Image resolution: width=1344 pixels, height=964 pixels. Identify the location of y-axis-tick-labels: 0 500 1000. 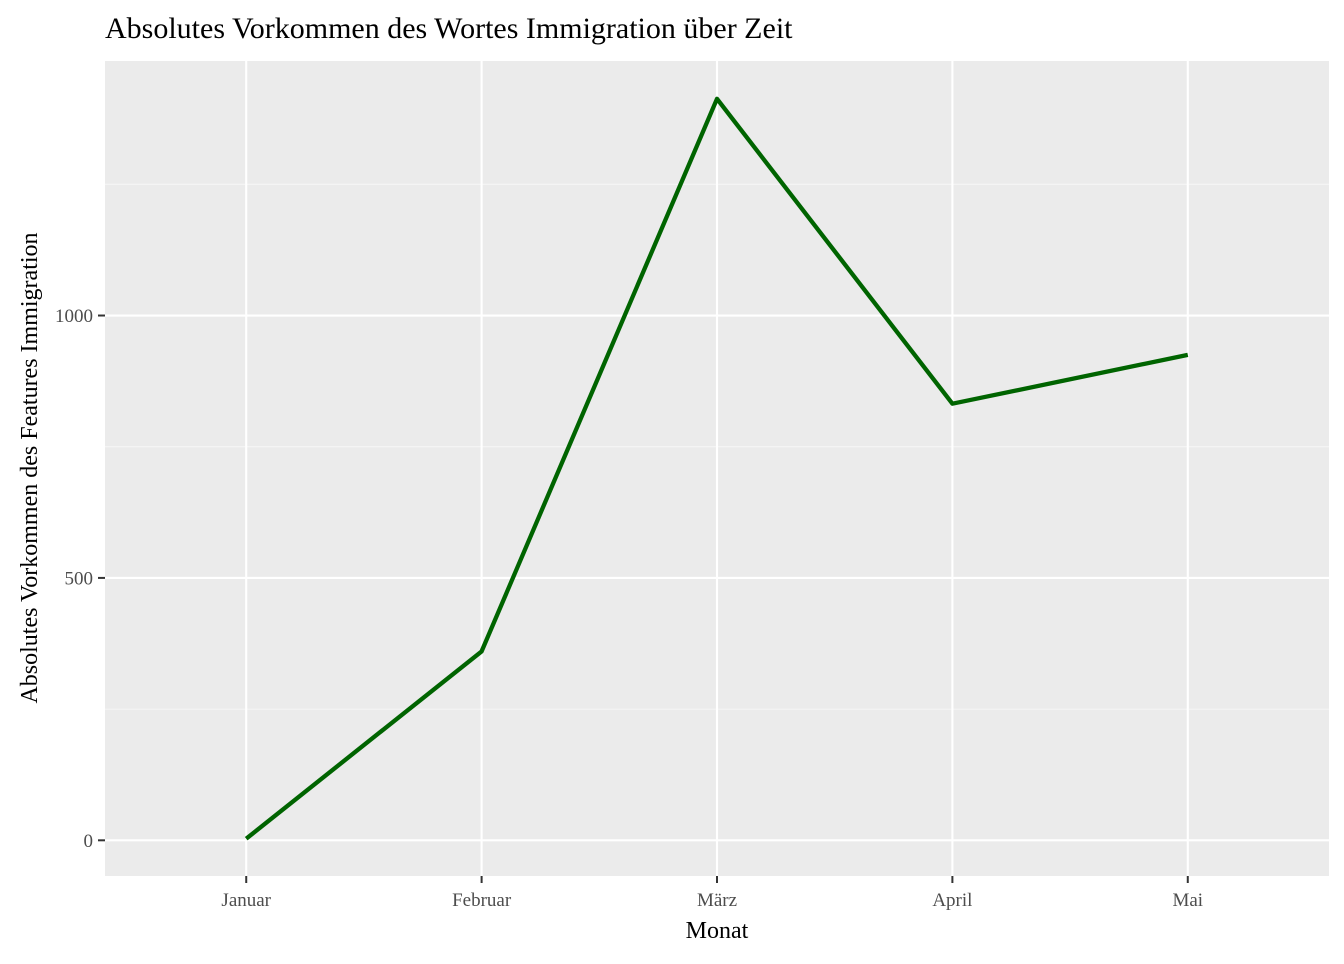
(74, 579).